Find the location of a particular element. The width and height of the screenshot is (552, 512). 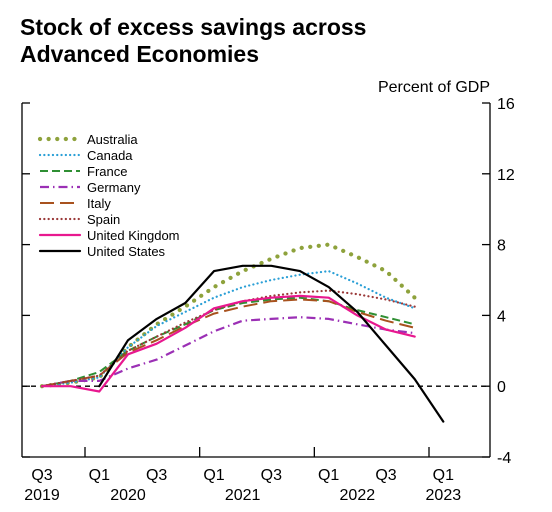

x-year-label: 2022 is located at coordinates (358, 495).